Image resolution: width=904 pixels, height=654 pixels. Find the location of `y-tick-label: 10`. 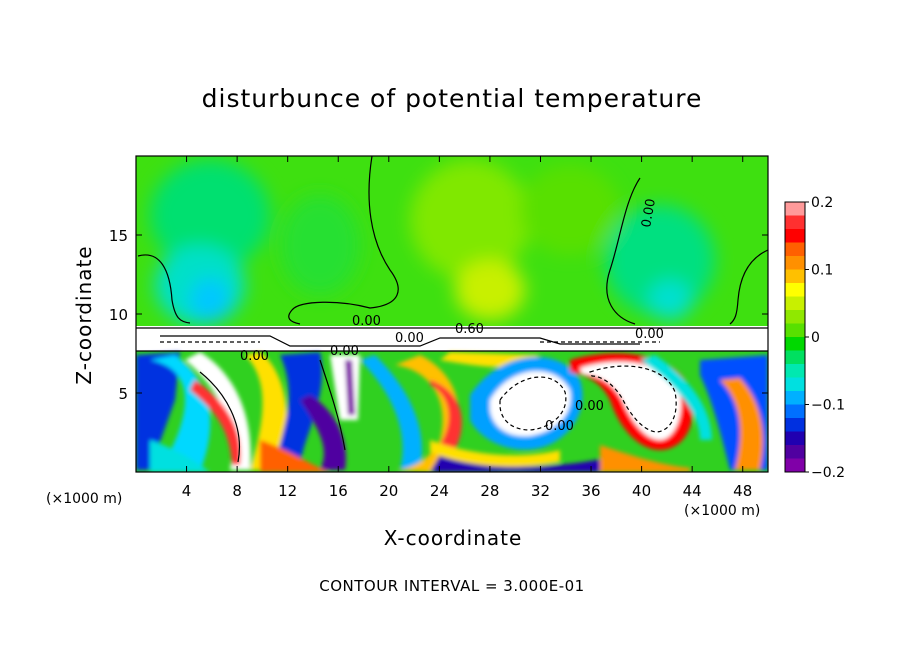

y-tick-label: 10 is located at coordinates (118, 315).